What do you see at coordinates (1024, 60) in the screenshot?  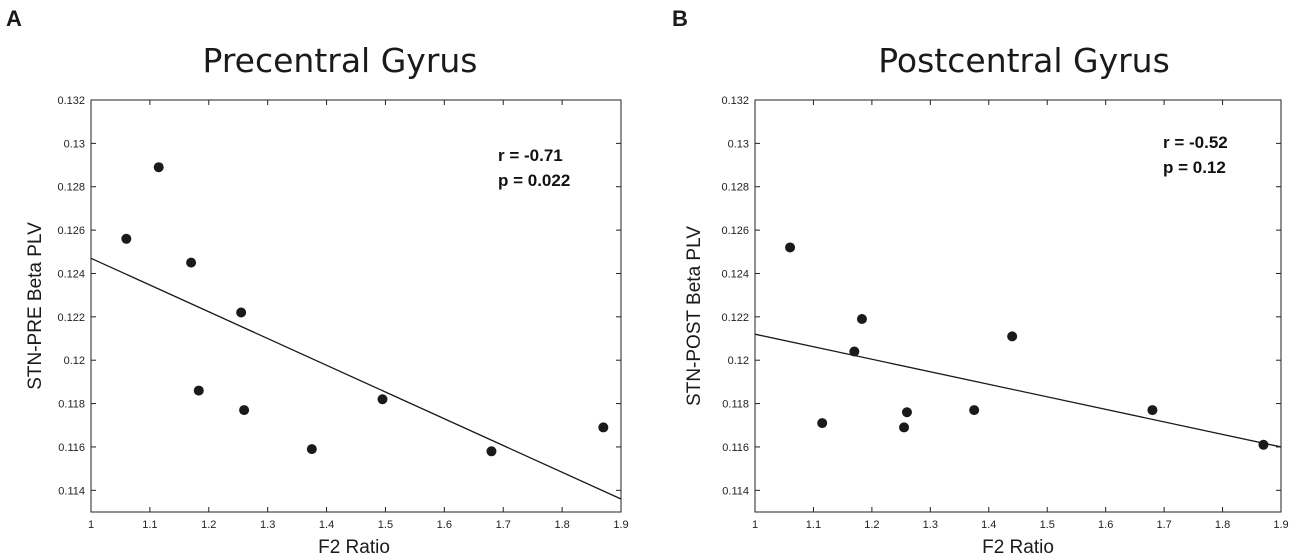 I see `chart-title-b: Postcentral Gyrus` at bounding box center [1024, 60].